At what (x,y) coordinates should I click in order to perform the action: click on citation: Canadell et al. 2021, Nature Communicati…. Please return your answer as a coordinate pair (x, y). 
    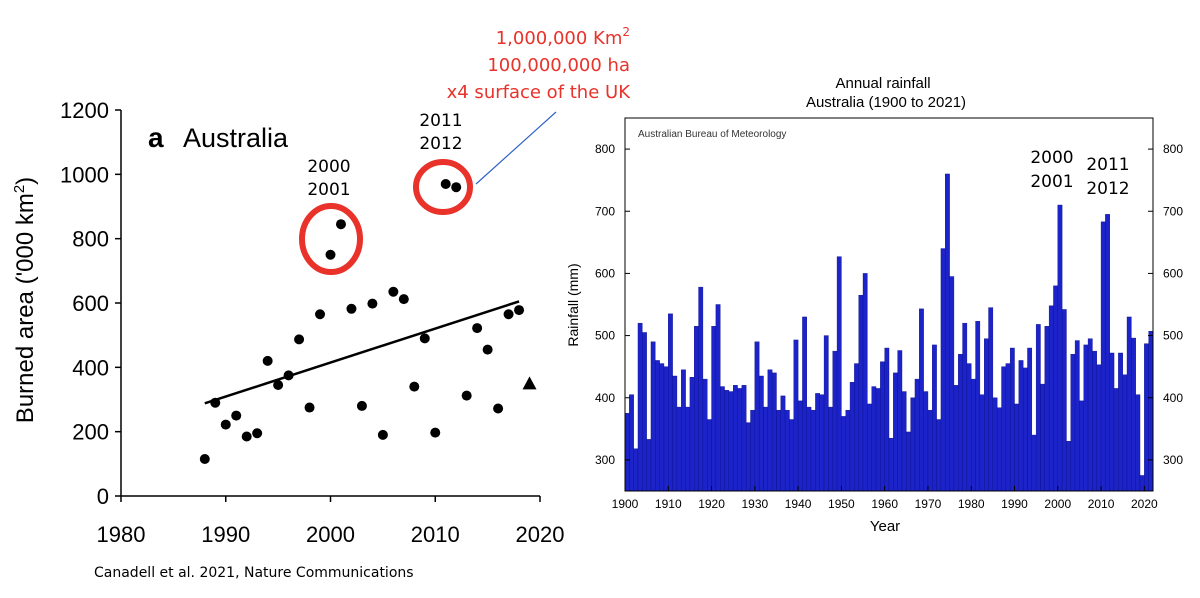
    Looking at the image, I should click on (254, 573).